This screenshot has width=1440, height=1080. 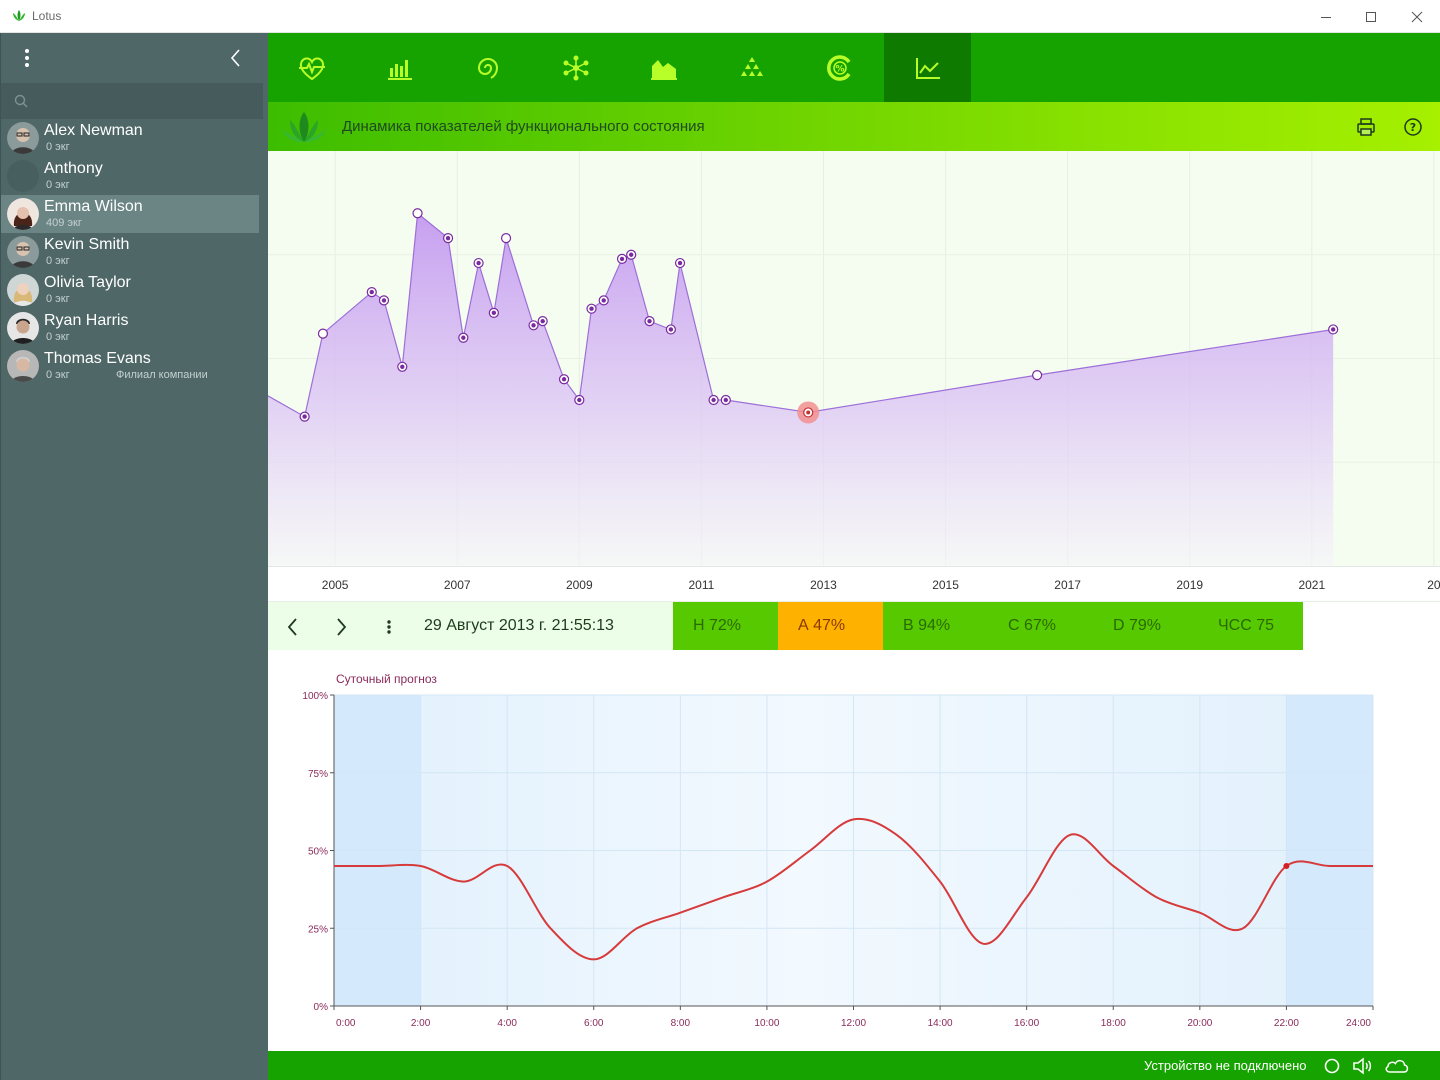 What do you see at coordinates (399, 67) in the screenshot?
I see `tool-bar-chart-button` at bounding box center [399, 67].